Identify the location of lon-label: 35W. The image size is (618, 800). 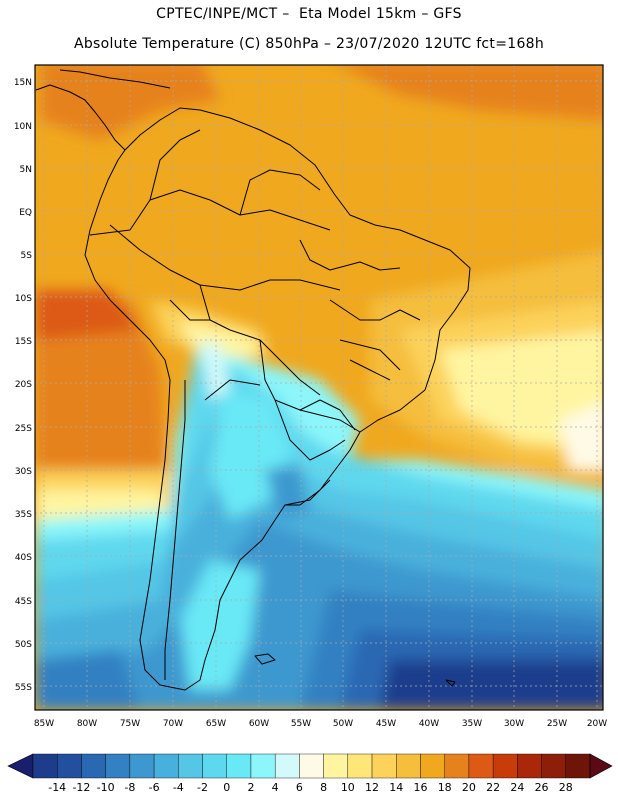
(472, 724).